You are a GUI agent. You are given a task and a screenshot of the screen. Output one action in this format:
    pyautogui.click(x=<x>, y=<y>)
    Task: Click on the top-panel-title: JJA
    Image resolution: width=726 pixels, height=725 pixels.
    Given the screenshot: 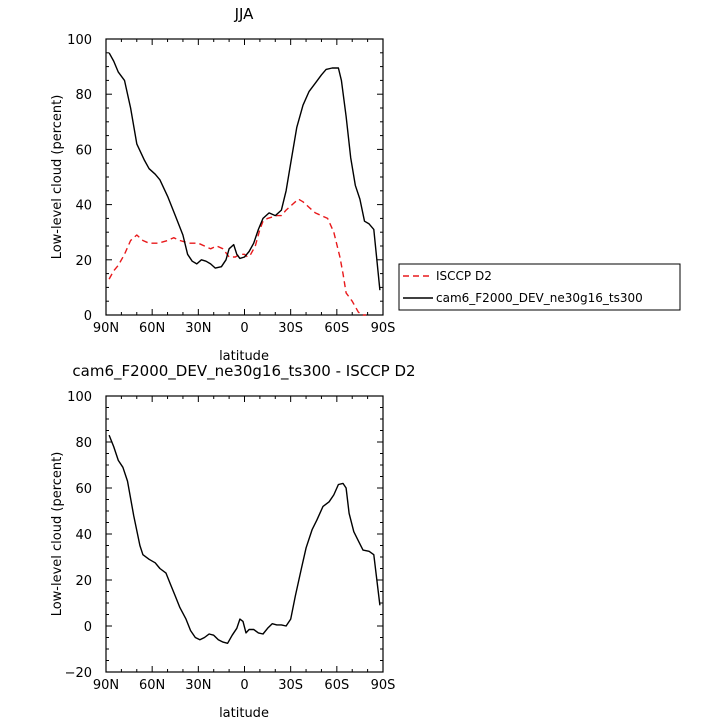 What is the action you would take?
    pyautogui.click(x=244, y=14)
    